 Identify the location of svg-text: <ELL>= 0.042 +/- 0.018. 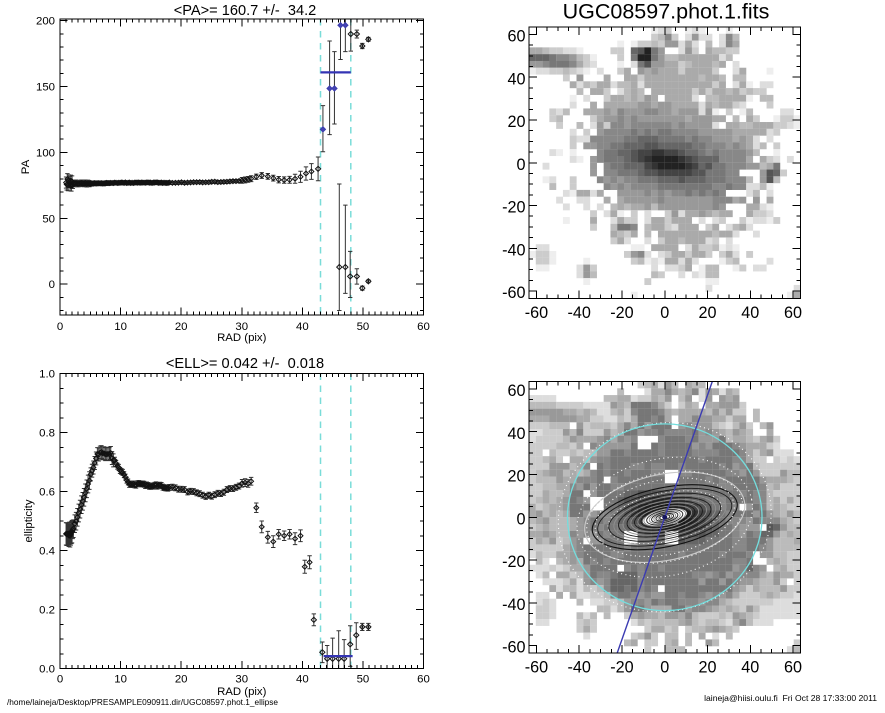
(245, 364).